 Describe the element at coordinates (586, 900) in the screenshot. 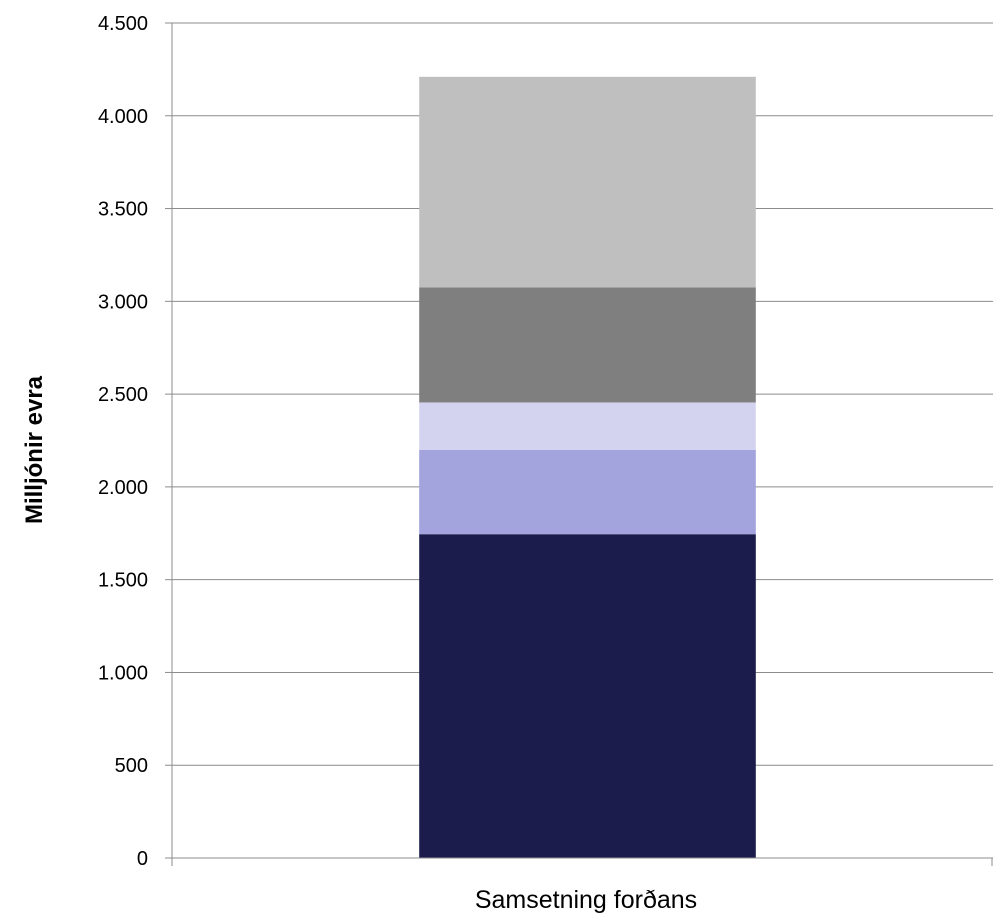

I see `x-category-label: Samsetning forðans` at that location.